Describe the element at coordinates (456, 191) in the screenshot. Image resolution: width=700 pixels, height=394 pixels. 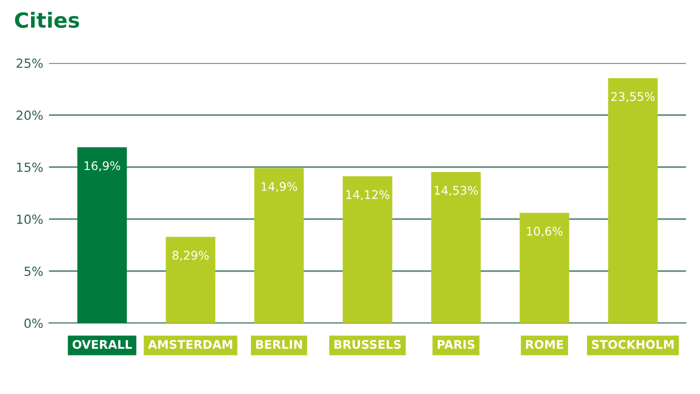
I see `data-label: 14,53%` at that location.